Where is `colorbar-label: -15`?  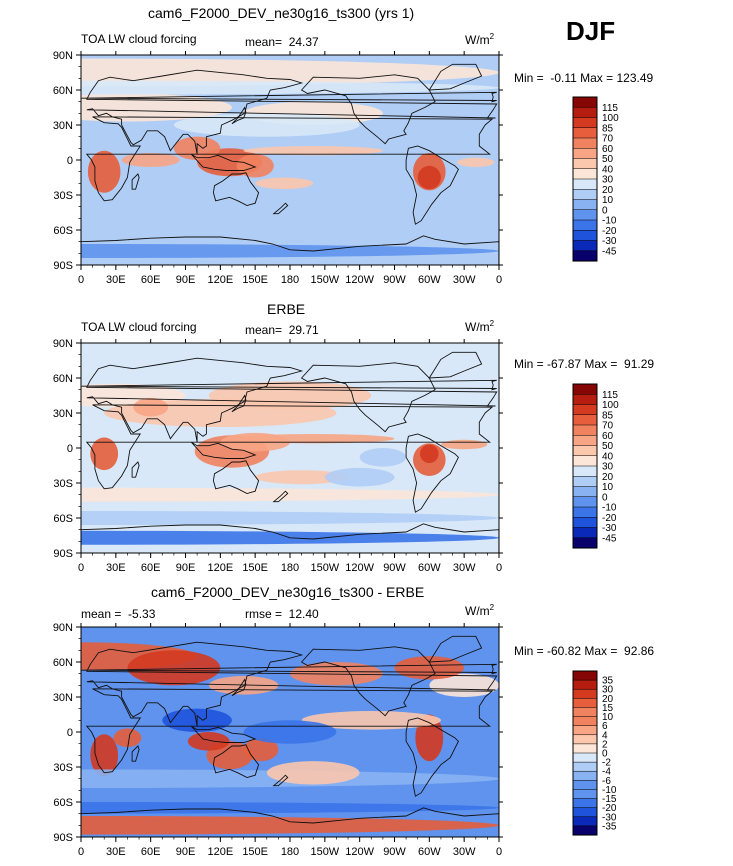 colorbar-label: -15 is located at coordinates (609, 799).